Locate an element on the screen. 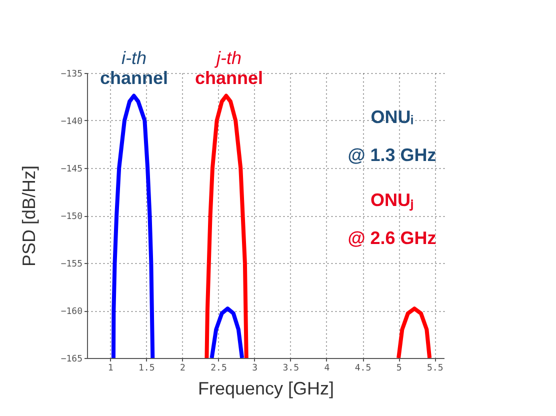 This screenshot has height=416, width=556. x-tick-label: 1 is located at coordinates (111, 369).